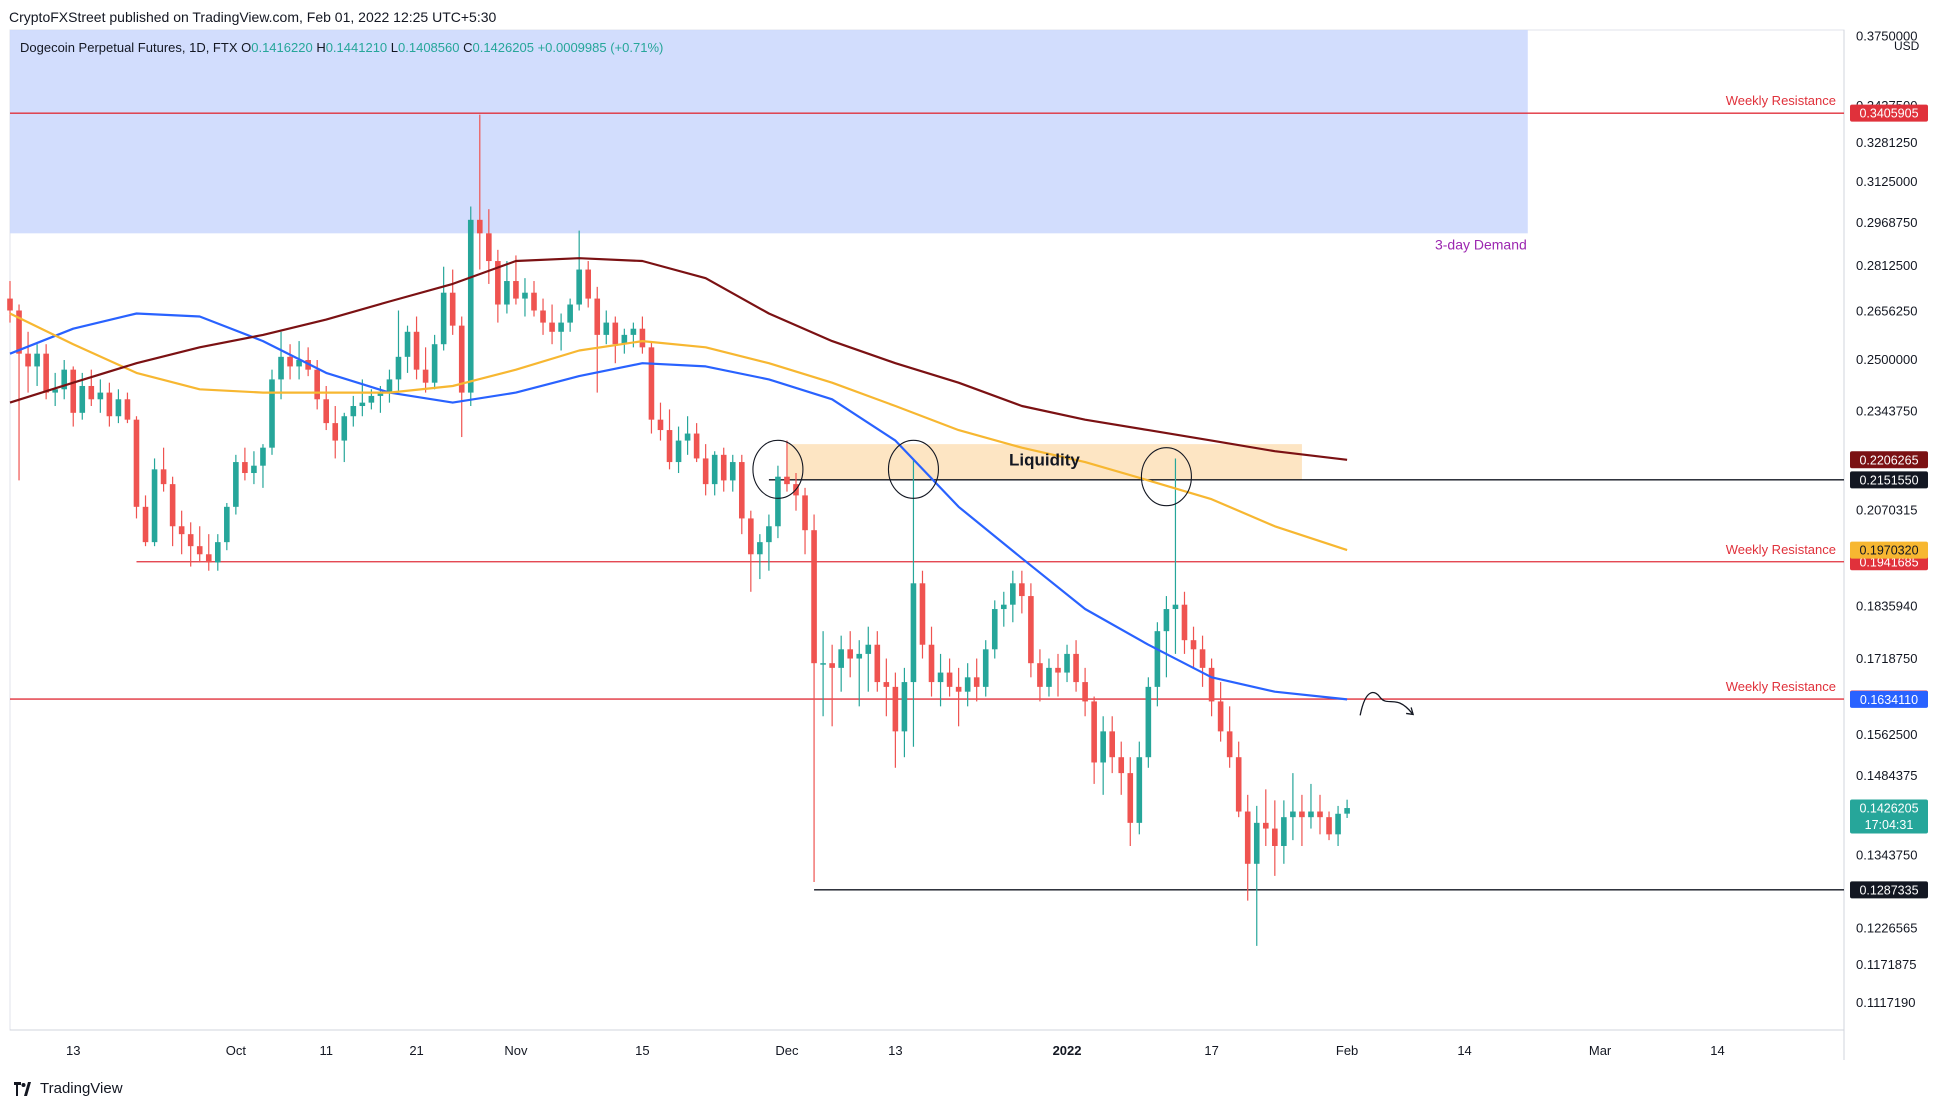 Image resolution: width=1941 pixels, height=1103 pixels. I want to click on y-tick-label: 0.1562500, so click(1886, 734).